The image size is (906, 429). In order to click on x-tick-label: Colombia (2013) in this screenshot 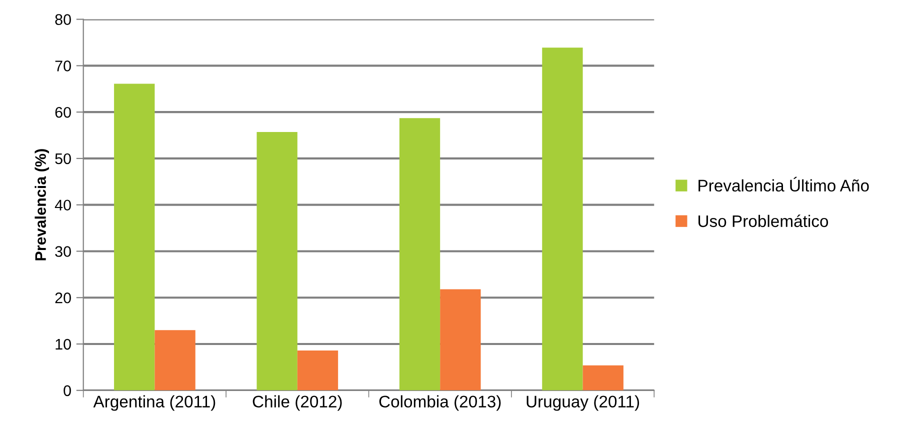, I will do `click(440, 403)`.